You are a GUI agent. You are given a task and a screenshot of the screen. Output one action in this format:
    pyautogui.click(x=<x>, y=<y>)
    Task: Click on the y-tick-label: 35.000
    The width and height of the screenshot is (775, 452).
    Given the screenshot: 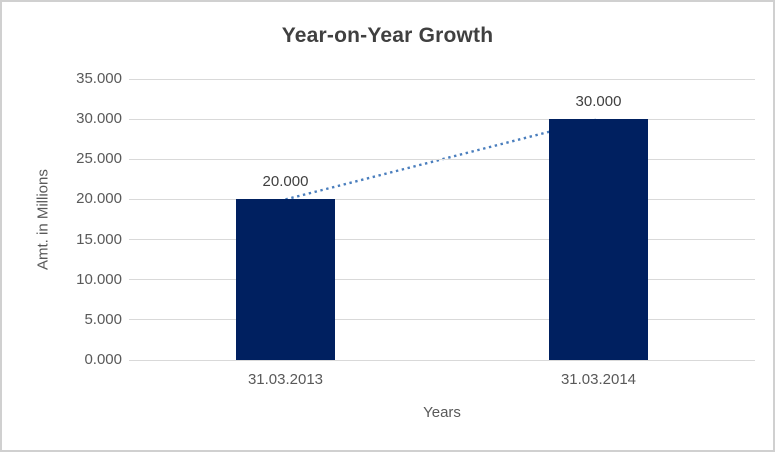 What is the action you would take?
    pyautogui.click(x=99, y=78)
    